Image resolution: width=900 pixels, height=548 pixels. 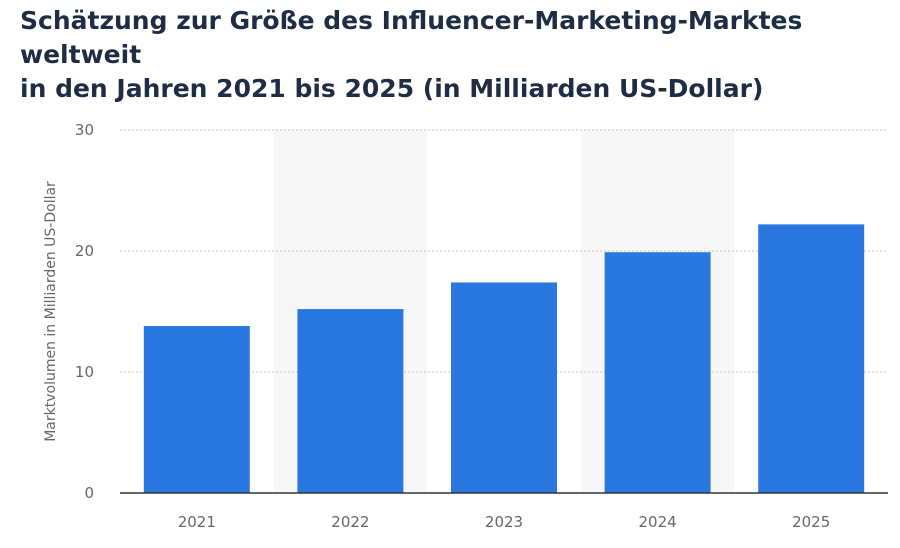 What do you see at coordinates (504, 387) in the screenshot?
I see `bar-2023` at bounding box center [504, 387].